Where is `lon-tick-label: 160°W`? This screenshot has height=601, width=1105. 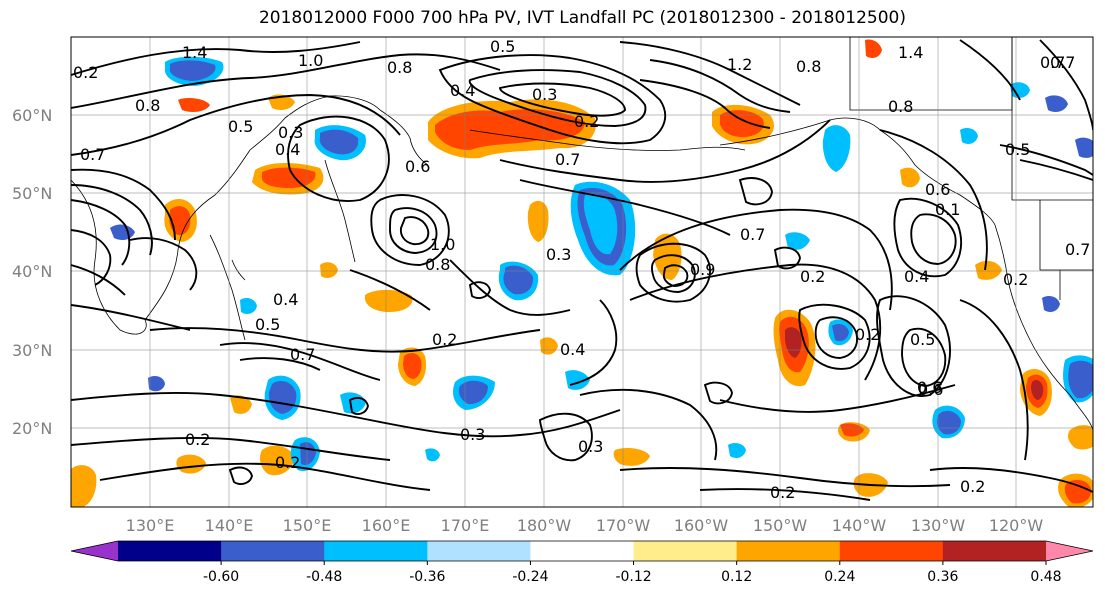
lon-tick-label: 160°W is located at coordinates (701, 525).